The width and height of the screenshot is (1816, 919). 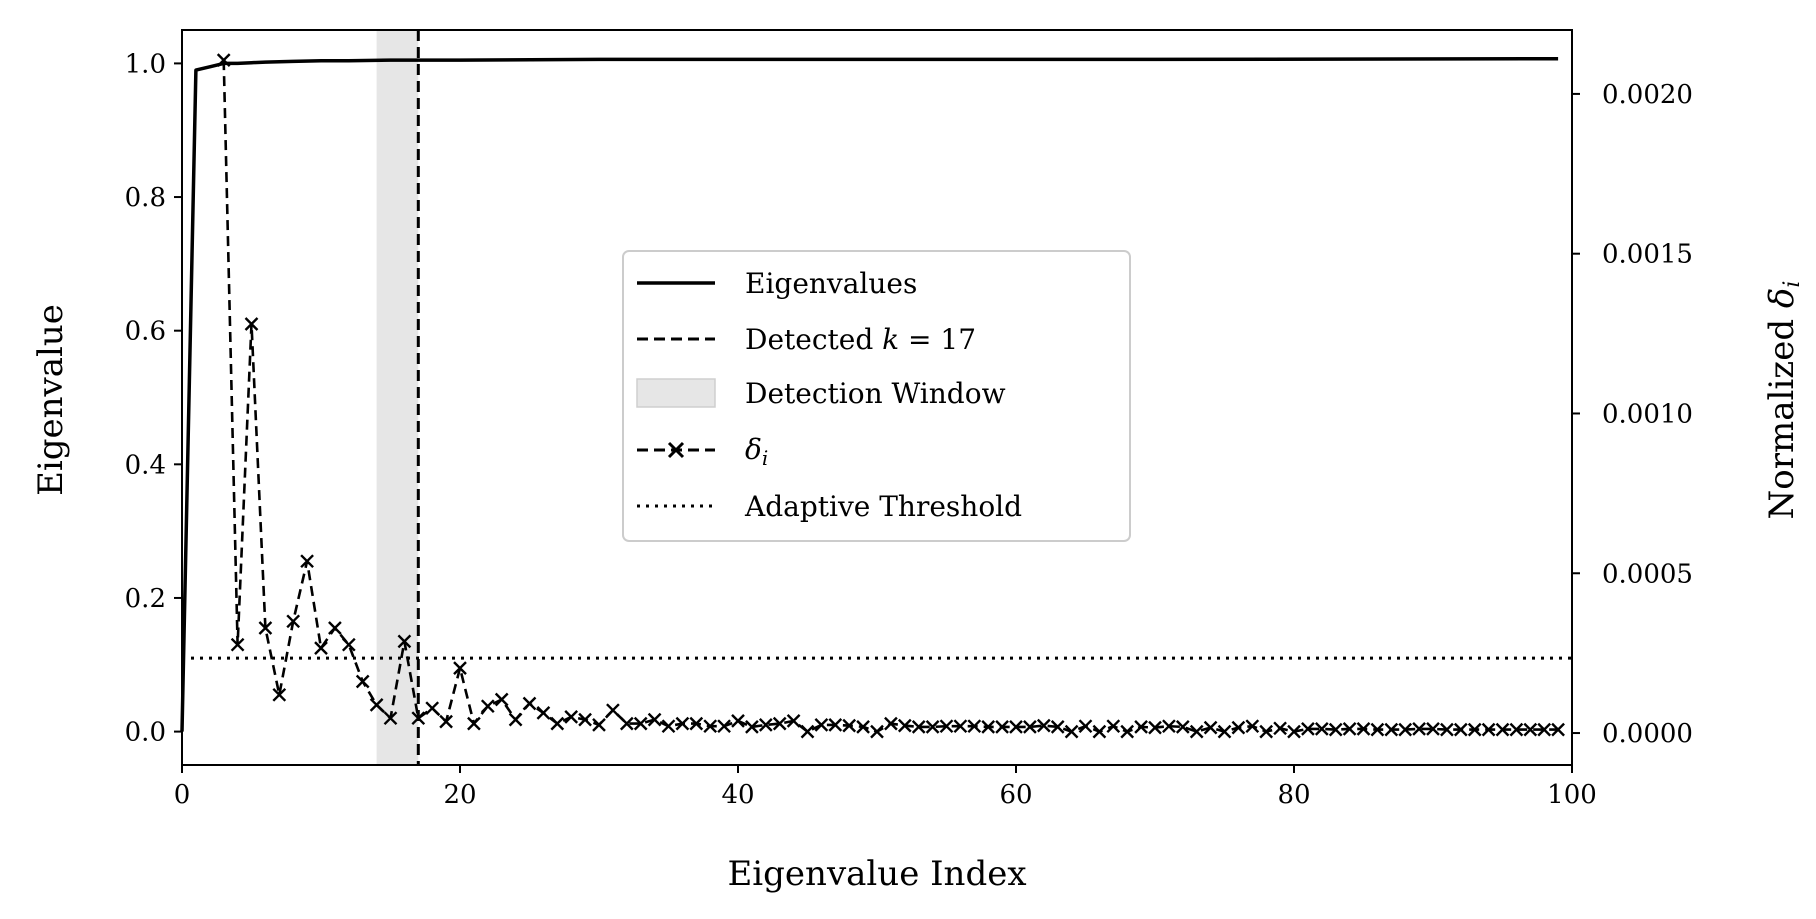 I want to click on detection-window-layer, so click(x=397, y=397).